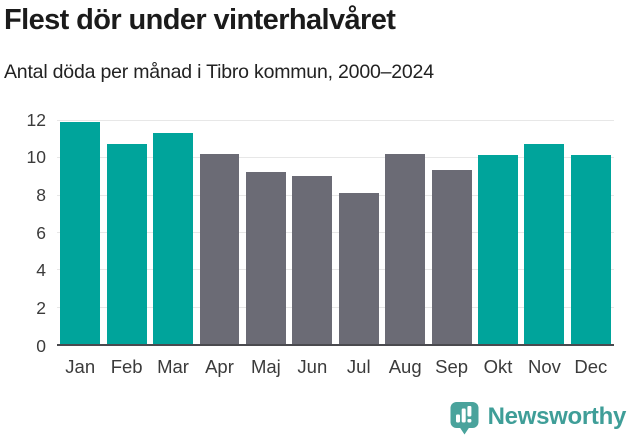  I want to click on newsworthy-wordmark: Newsworthy, so click(557, 416).